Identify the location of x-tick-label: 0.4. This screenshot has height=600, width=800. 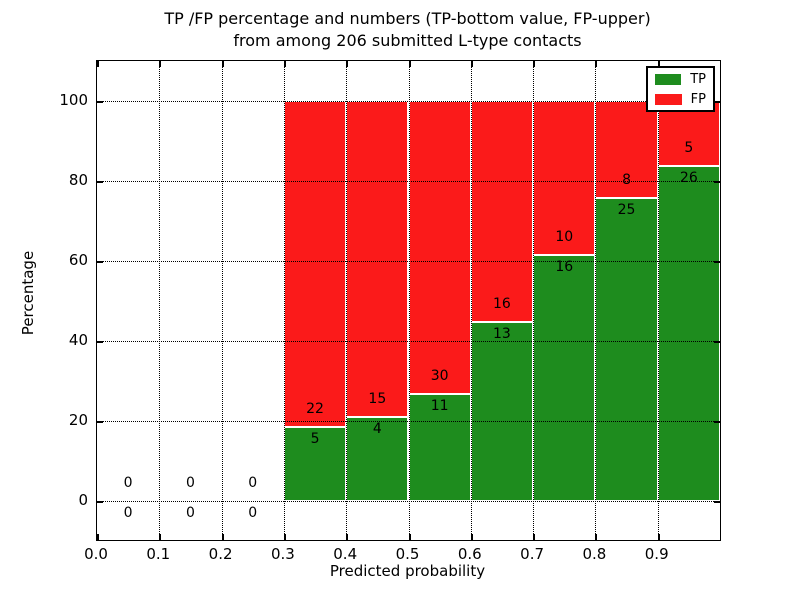
(345, 554).